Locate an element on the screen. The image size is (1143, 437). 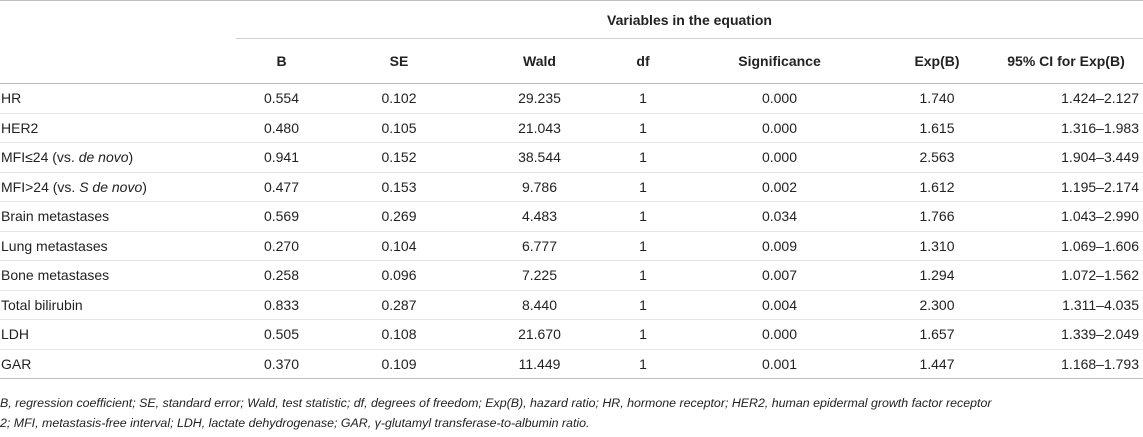
cell-expb: 1.310 is located at coordinates (937, 246).